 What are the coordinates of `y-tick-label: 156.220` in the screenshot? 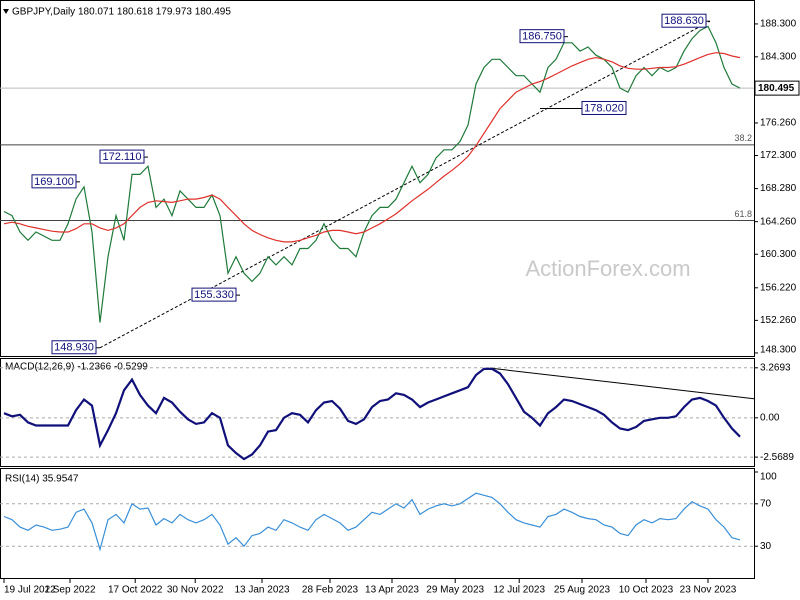 It's located at (778, 287).